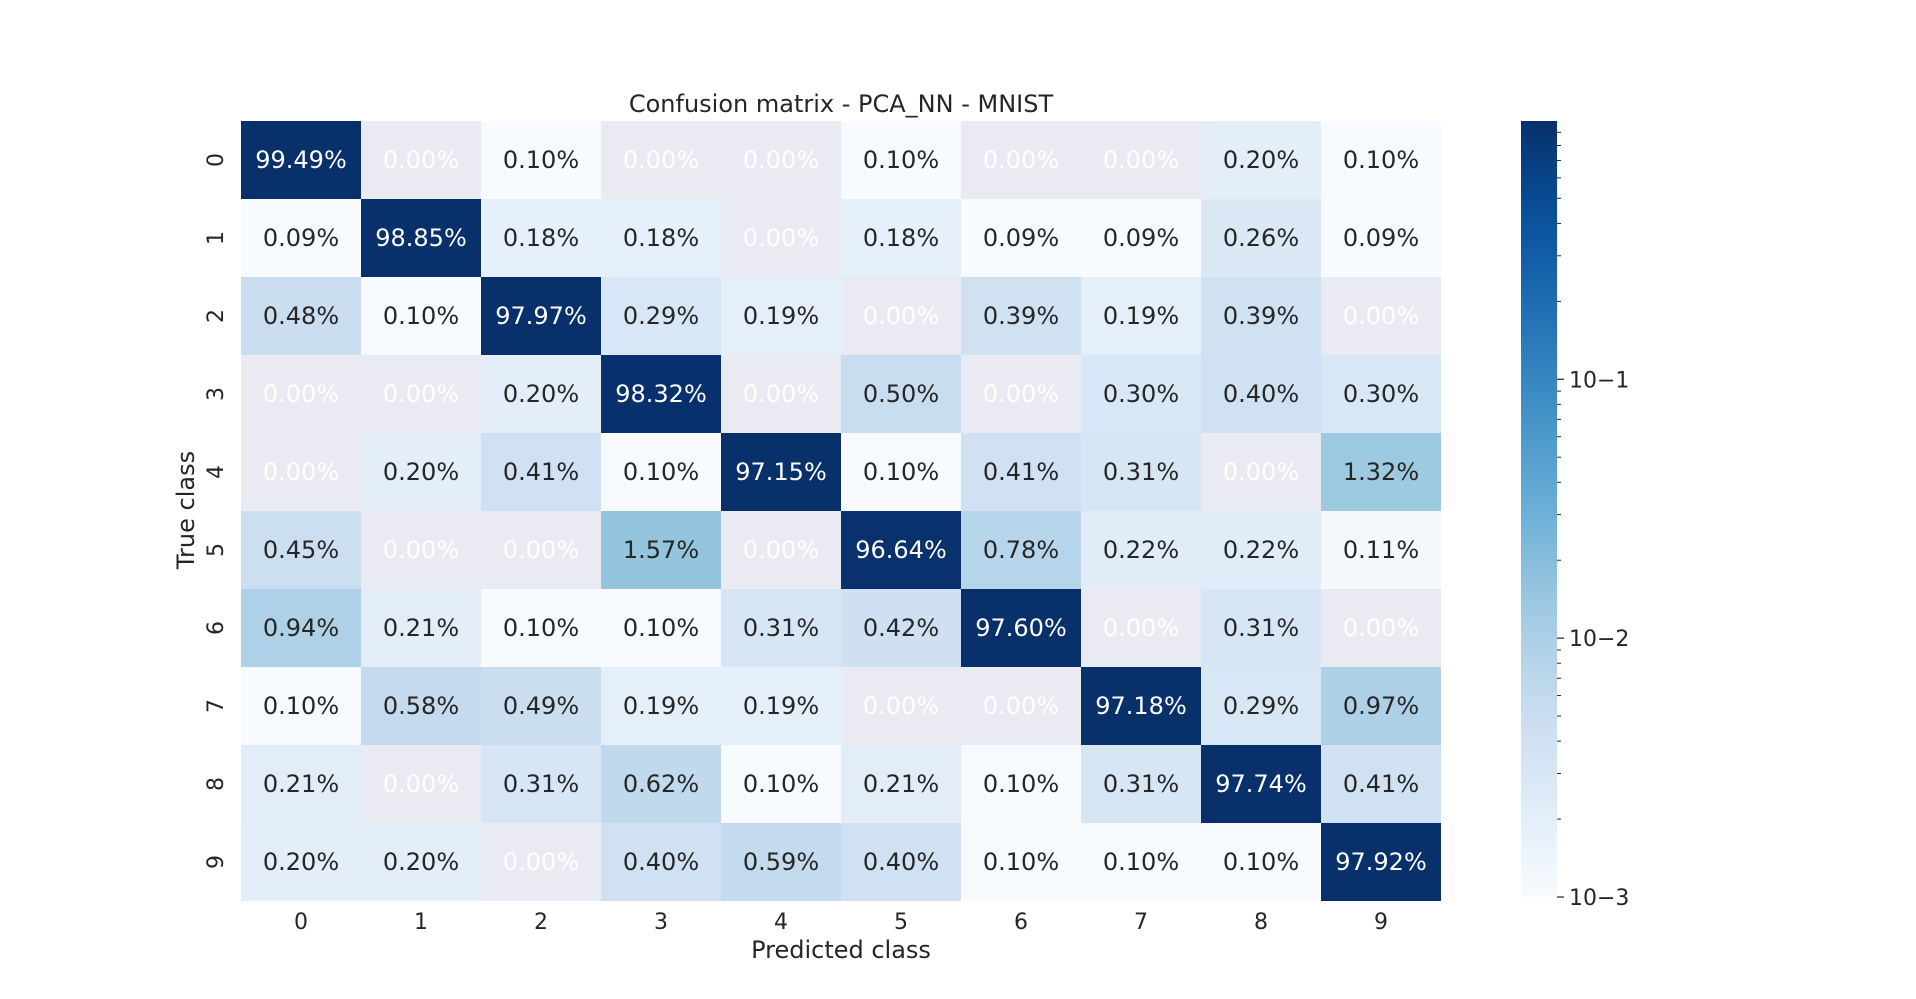 This screenshot has width=1916, height=999. I want to click on y-tick-6: 6, so click(216, 628).